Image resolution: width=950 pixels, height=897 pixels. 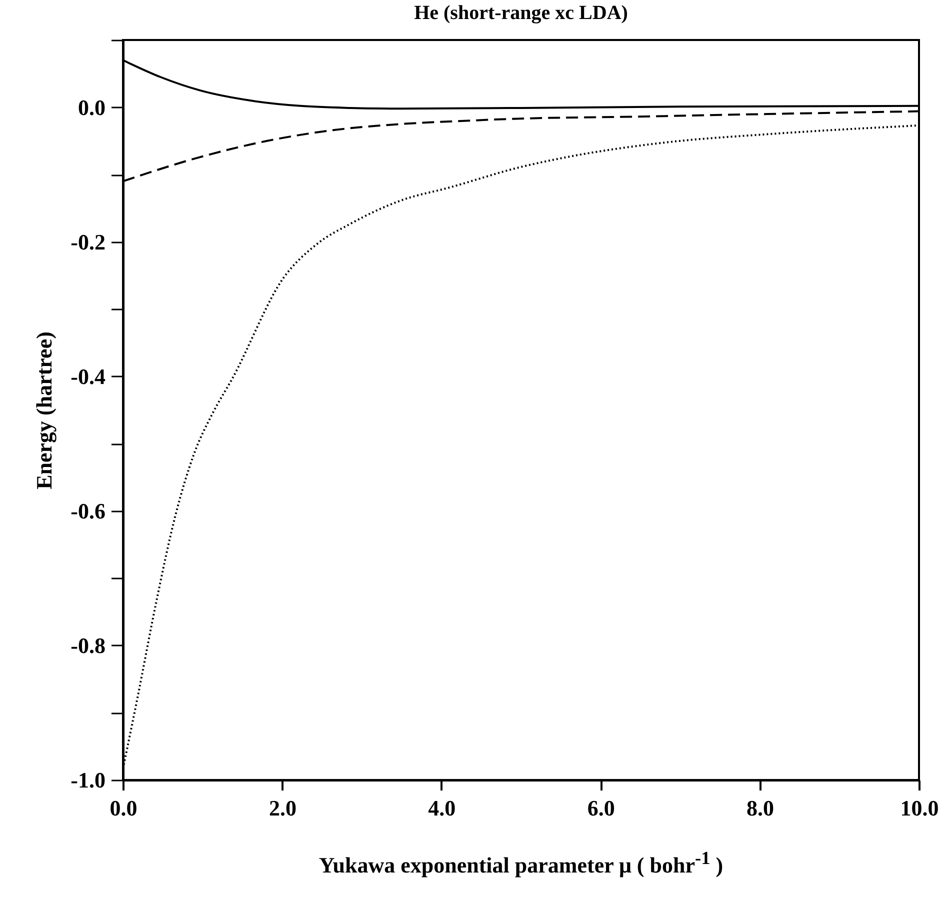 I want to click on x-tick-label: 2.0, so click(x=282, y=808).